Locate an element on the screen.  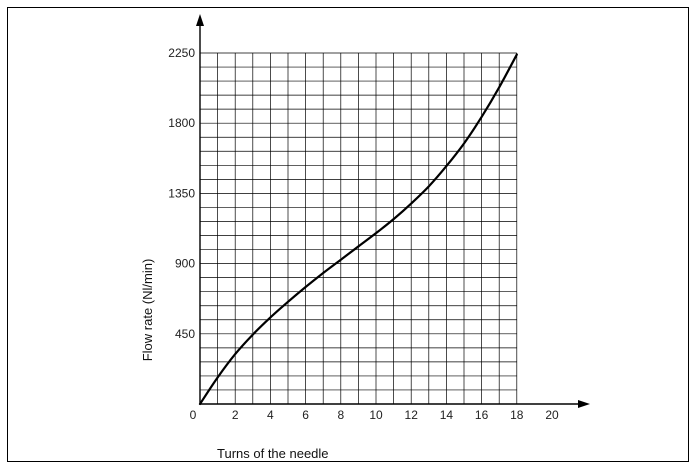
x-tick-label: 8 is located at coordinates (340, 415).